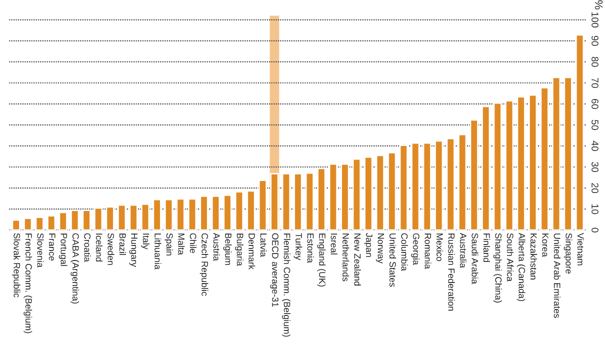 The image size is (605, 346). I want to click on y-tick-label: 20, so click(595, 188).